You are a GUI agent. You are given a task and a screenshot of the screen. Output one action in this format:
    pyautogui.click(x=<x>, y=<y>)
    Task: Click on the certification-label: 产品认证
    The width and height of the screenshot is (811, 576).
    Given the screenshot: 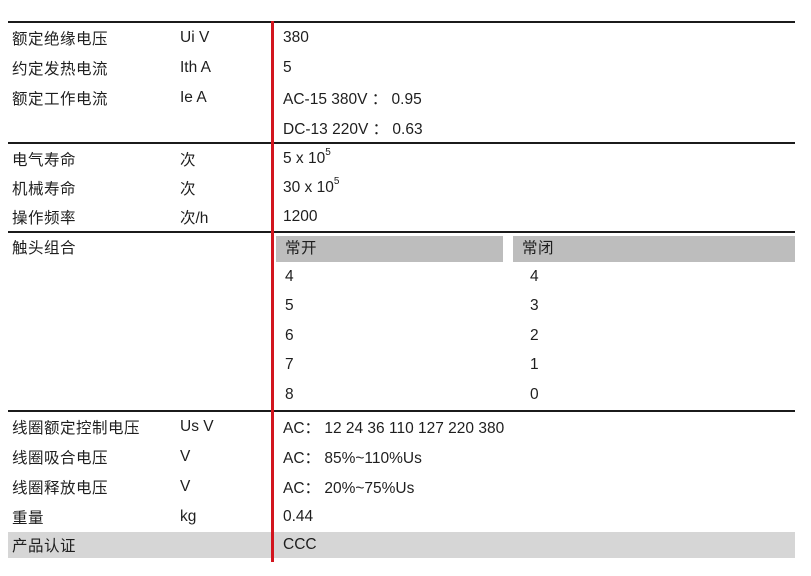 What is the action you would take?
    pyautogui.click(x=44, y=546)
    